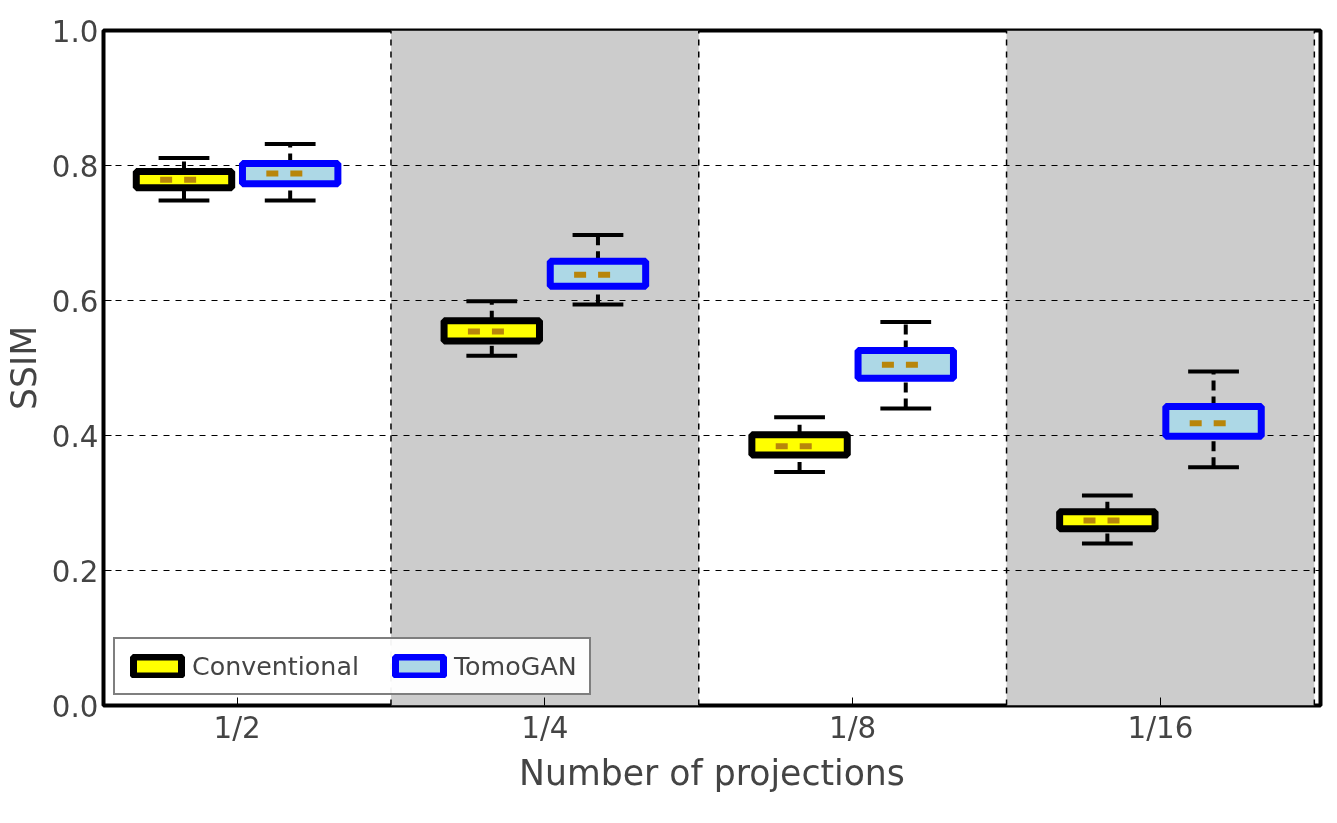  What do you see at coordinates (712, 772) in the screenshot?
I see `x-axis-title: Number of projections` at bounding box center [712, 772].